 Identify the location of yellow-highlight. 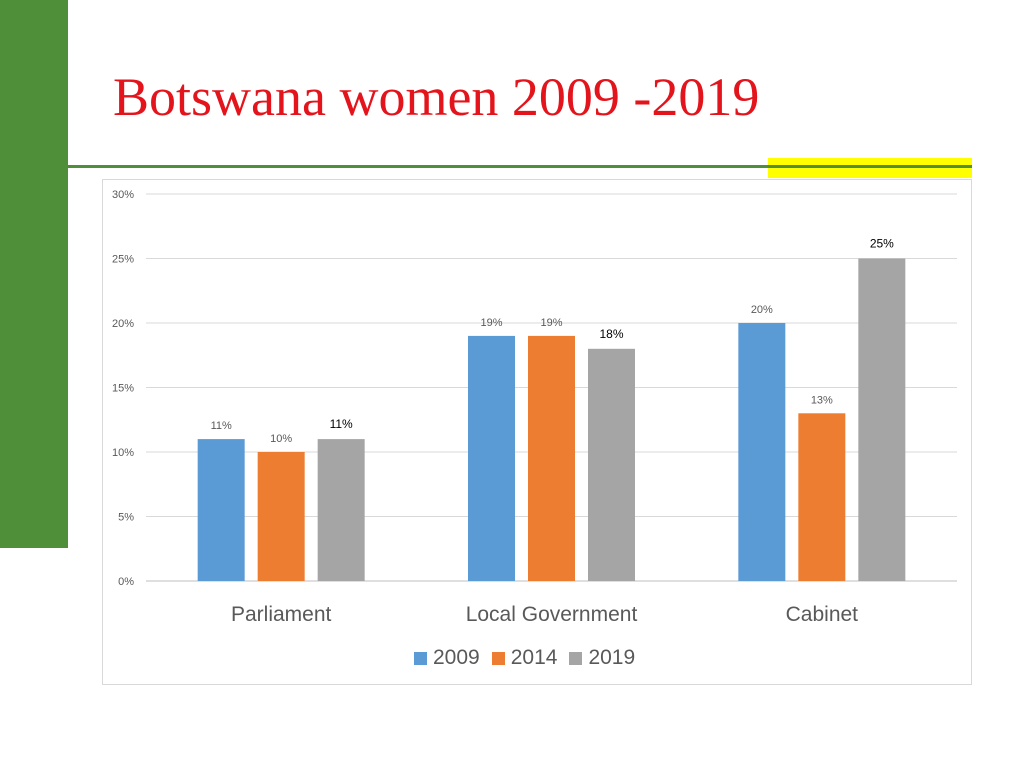
(870, 168).